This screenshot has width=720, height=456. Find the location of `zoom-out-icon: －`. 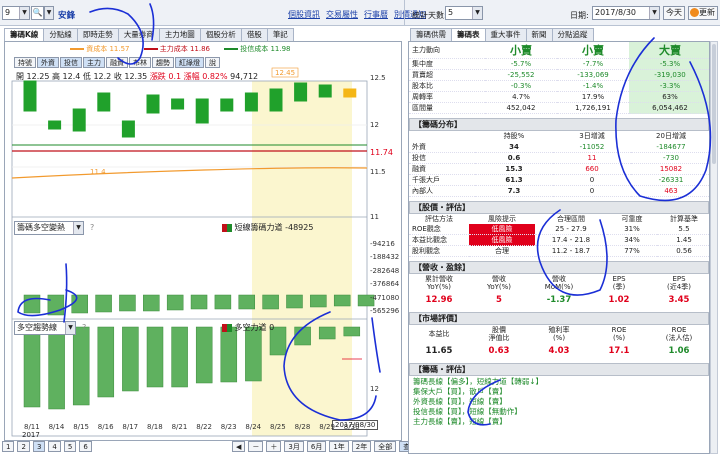

zoom-out-icon: － is located at coordinates (256, 446).